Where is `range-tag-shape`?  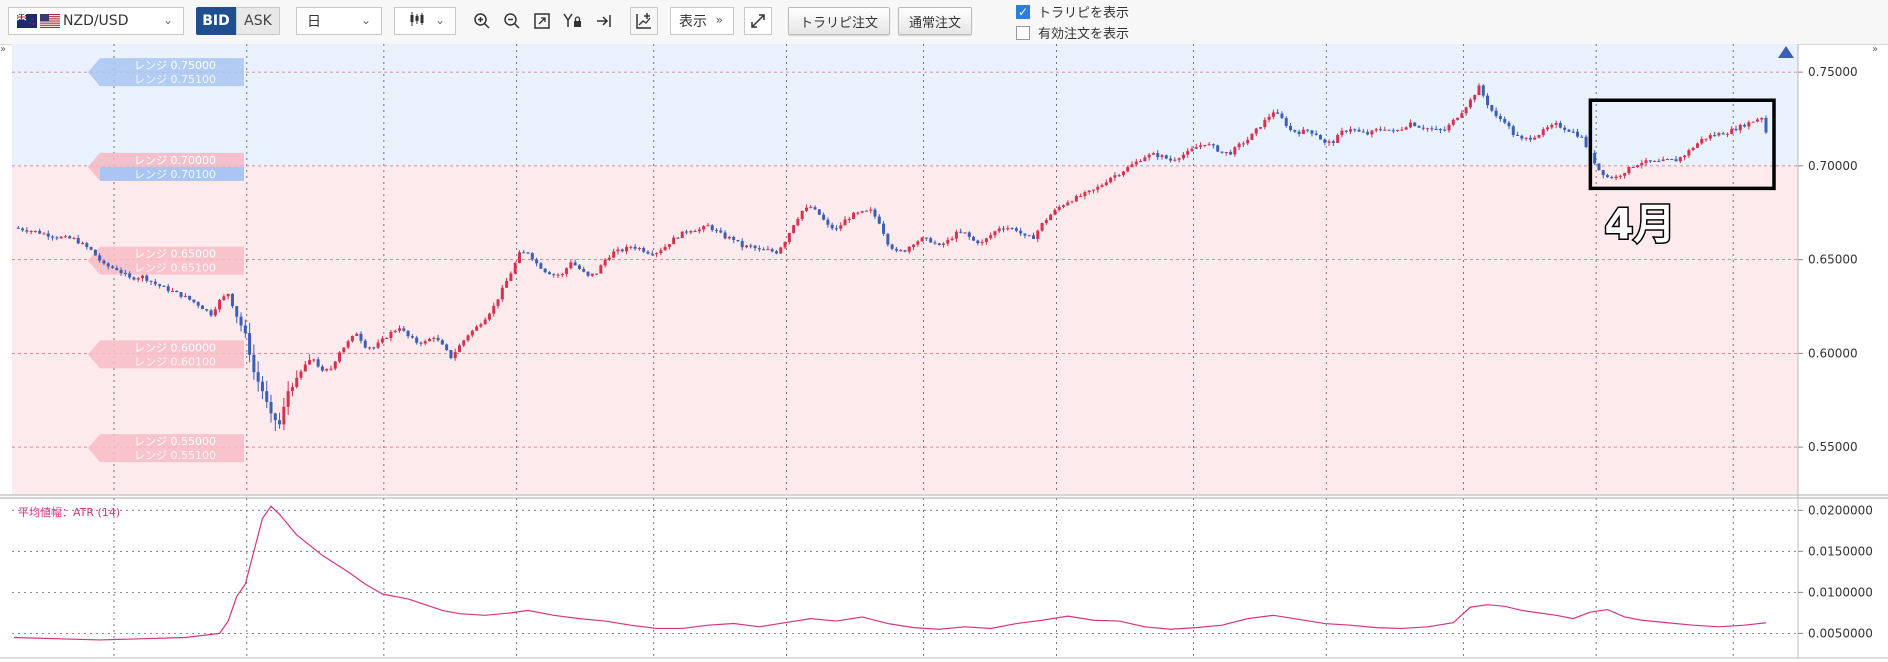
range-tag-shape is located at coordinates (166, 72).